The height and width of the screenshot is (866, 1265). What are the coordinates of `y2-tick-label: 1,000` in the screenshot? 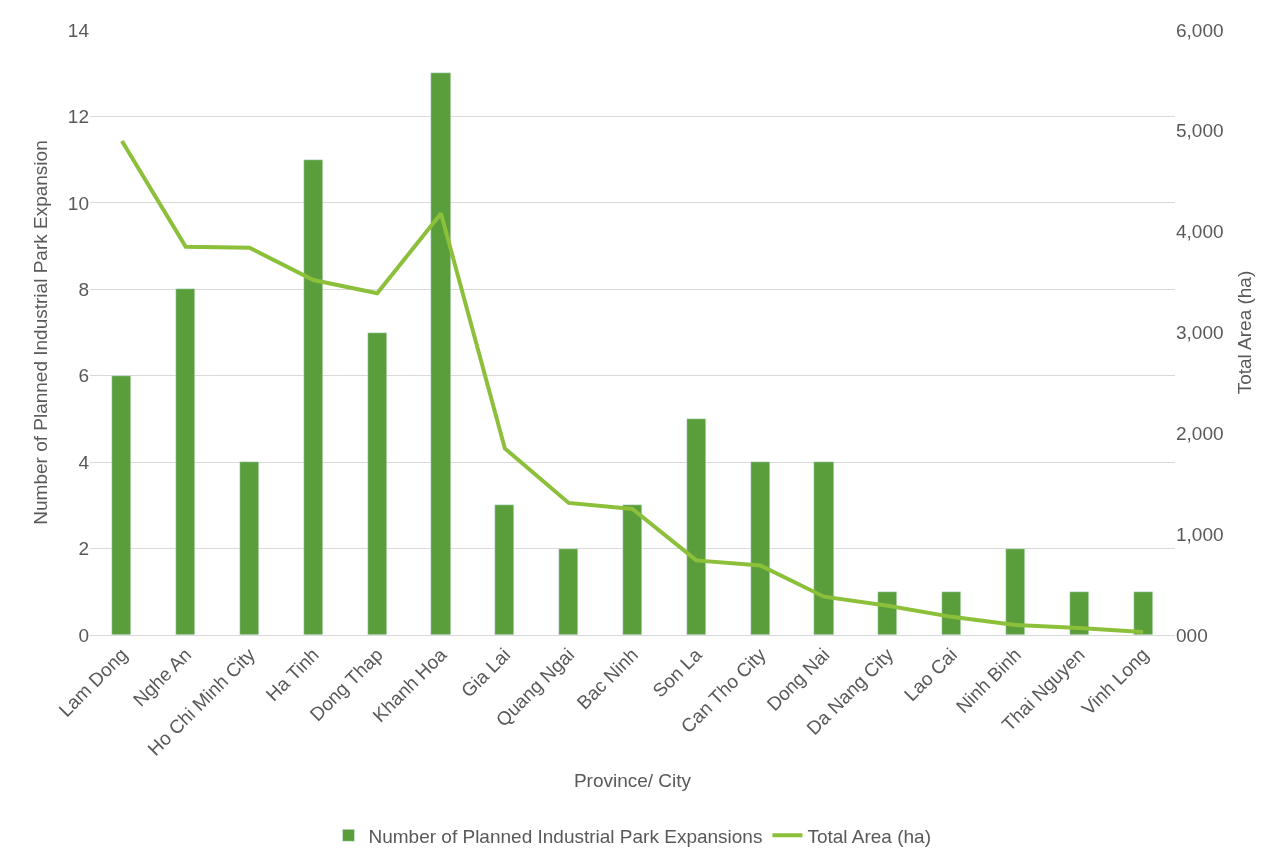 It's located at (1200, 534).